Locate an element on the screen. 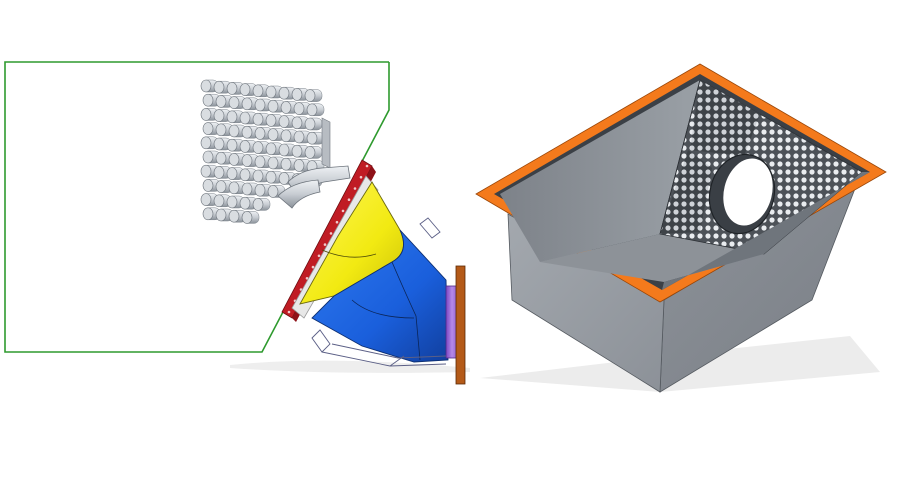  box-floor is located at coordinates (652, 258).